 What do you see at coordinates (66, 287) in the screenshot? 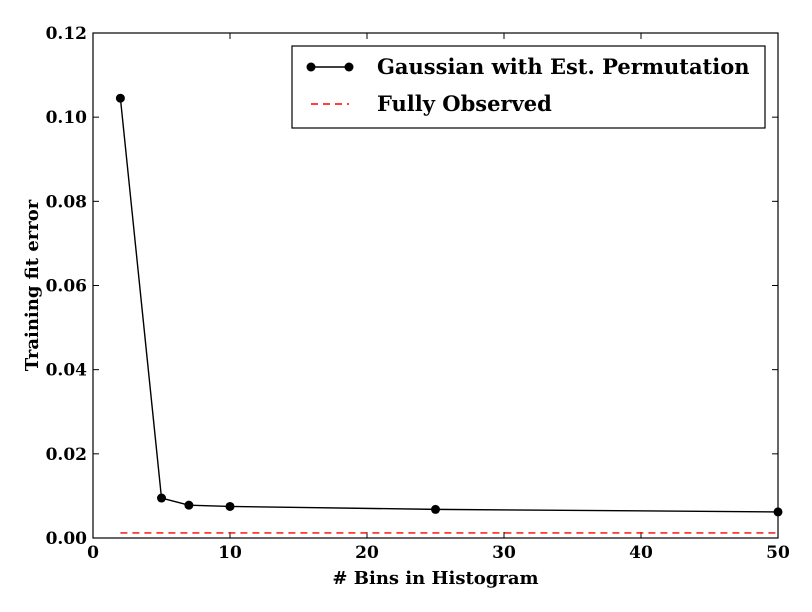
I see `y-tick-label: 0.06` at bounding box center [66, 287].